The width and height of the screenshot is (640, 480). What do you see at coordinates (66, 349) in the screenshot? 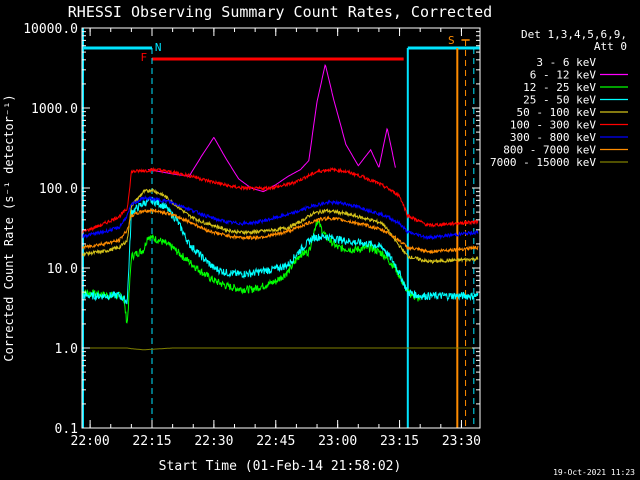
I see `y-tick-label: 1.0` at bounding box center [66, 349].